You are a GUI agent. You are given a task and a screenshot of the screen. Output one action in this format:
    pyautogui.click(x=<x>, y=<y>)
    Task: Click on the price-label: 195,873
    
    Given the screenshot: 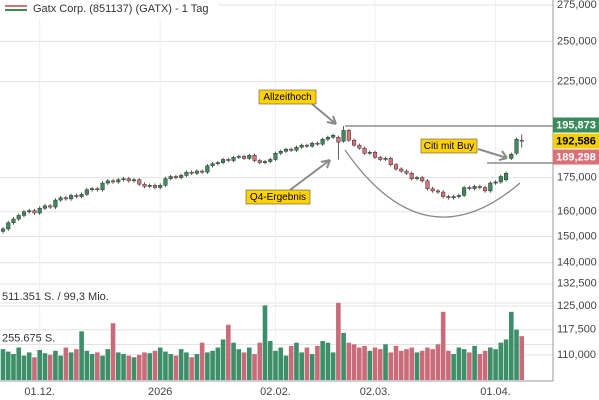 What is the action you would take?
    pyautogui.click(x=576, y=125)
    